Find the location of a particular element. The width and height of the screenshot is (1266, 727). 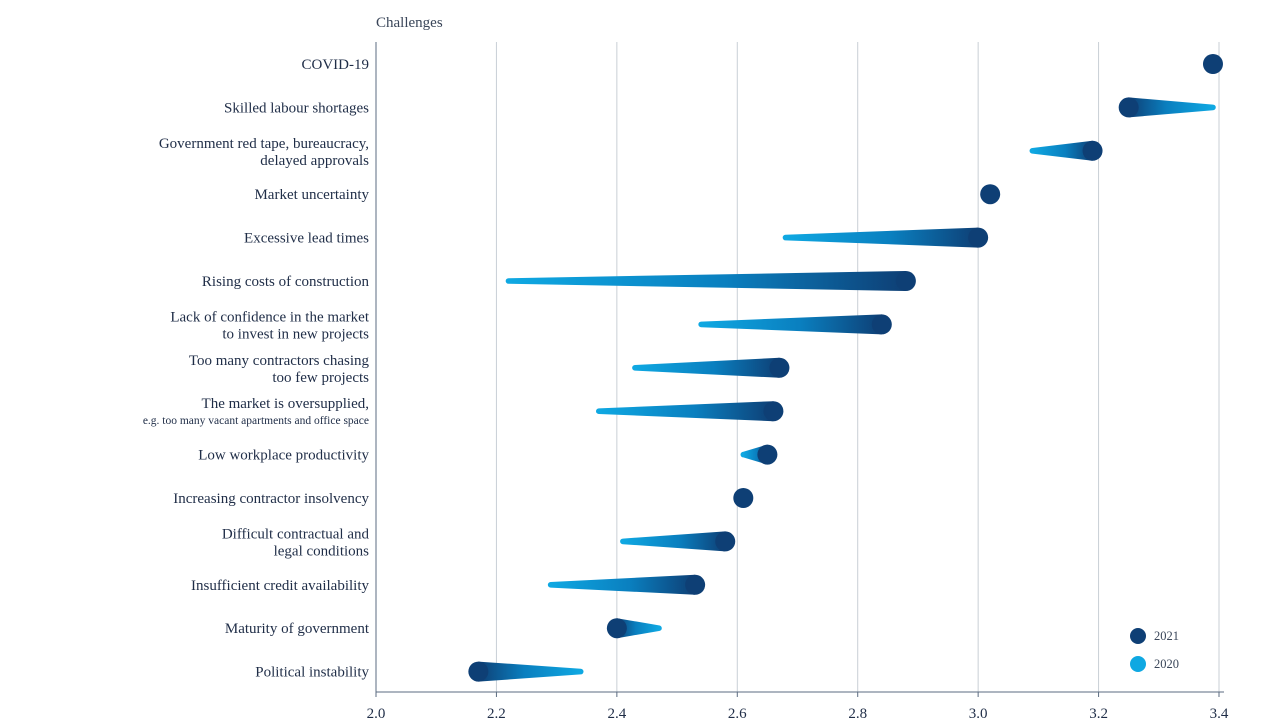

x-tick-label: 2.4 is located at coordinates (616, 714).